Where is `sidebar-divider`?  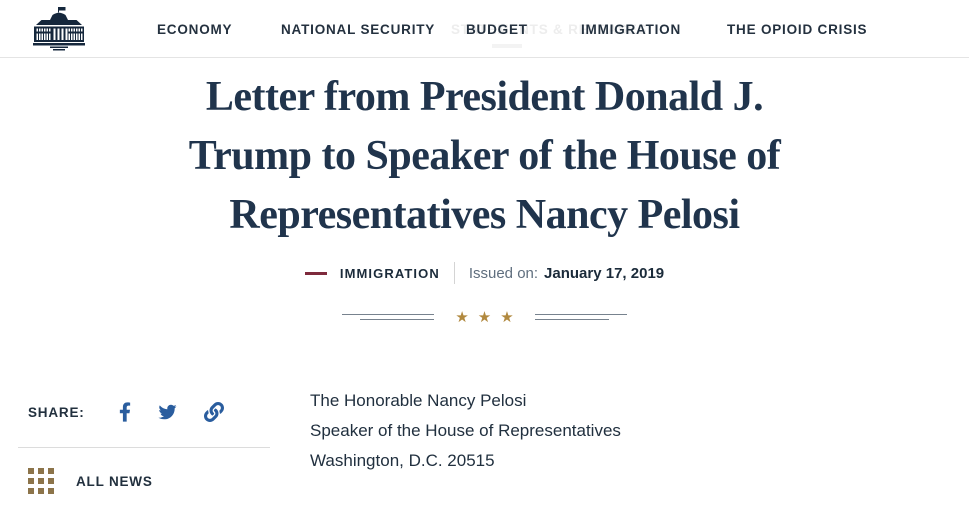 sidebar-divider is located at coordinates (144, 447).